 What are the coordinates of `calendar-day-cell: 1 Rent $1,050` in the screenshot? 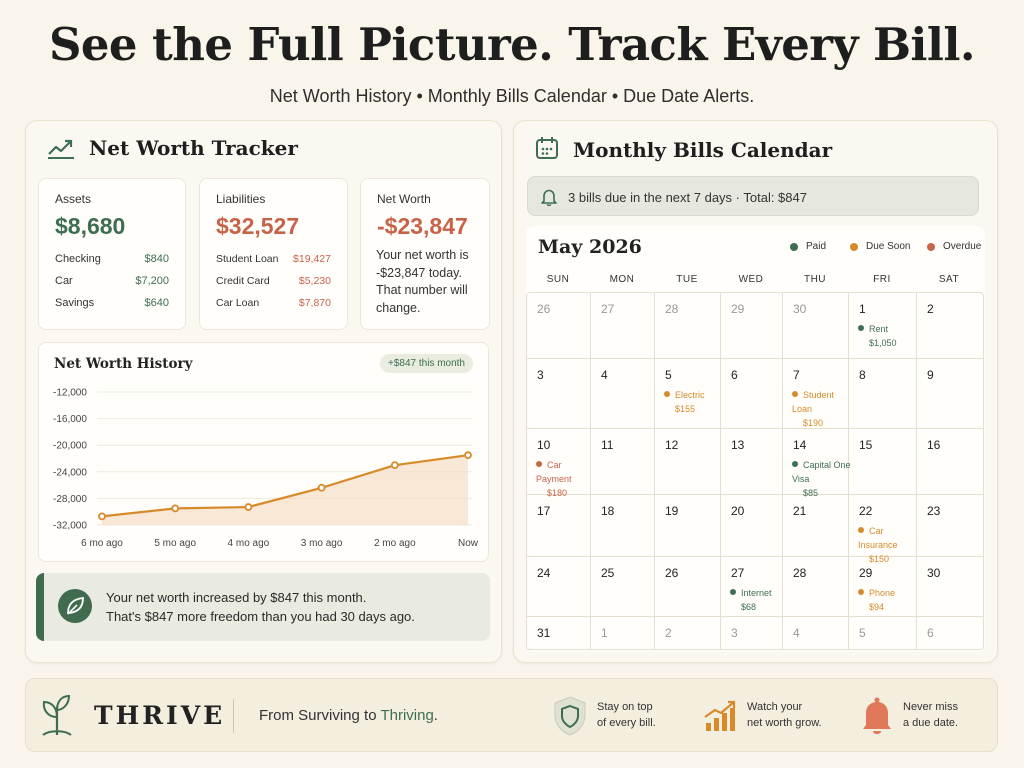 It's located at (883, 326).